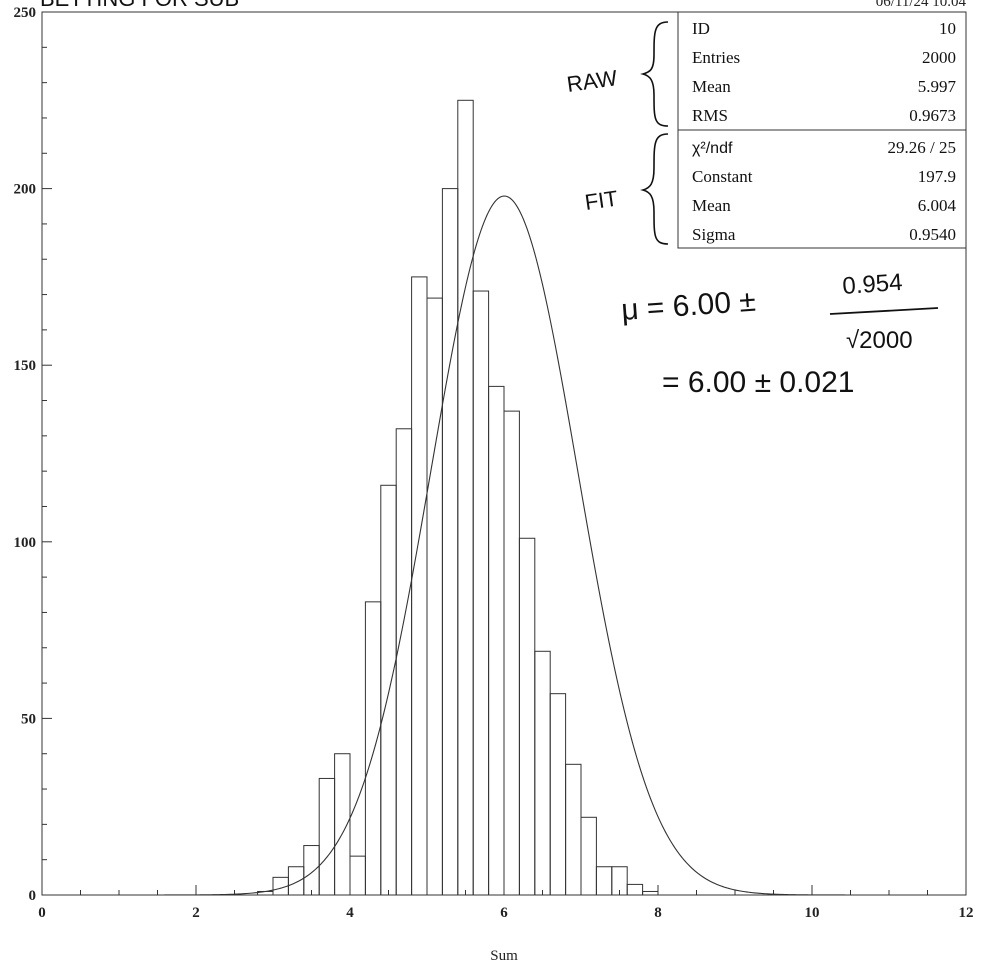 This screenshot has height=980, width=981. Describe the element at coordinates (722, 176) in the screenshot. I see `stats-row-label: Constant` at that location.